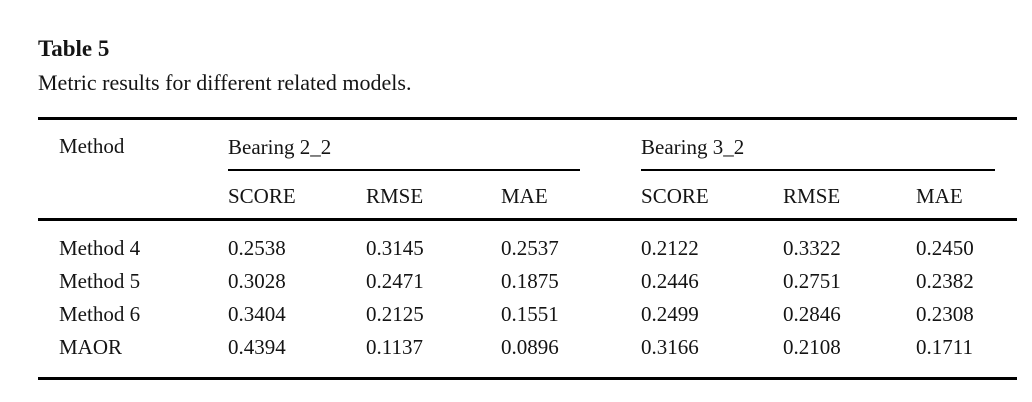 This screenshot has height=402, width=1032. I want to click on table-cell: 0.3404, so click(257, 314).